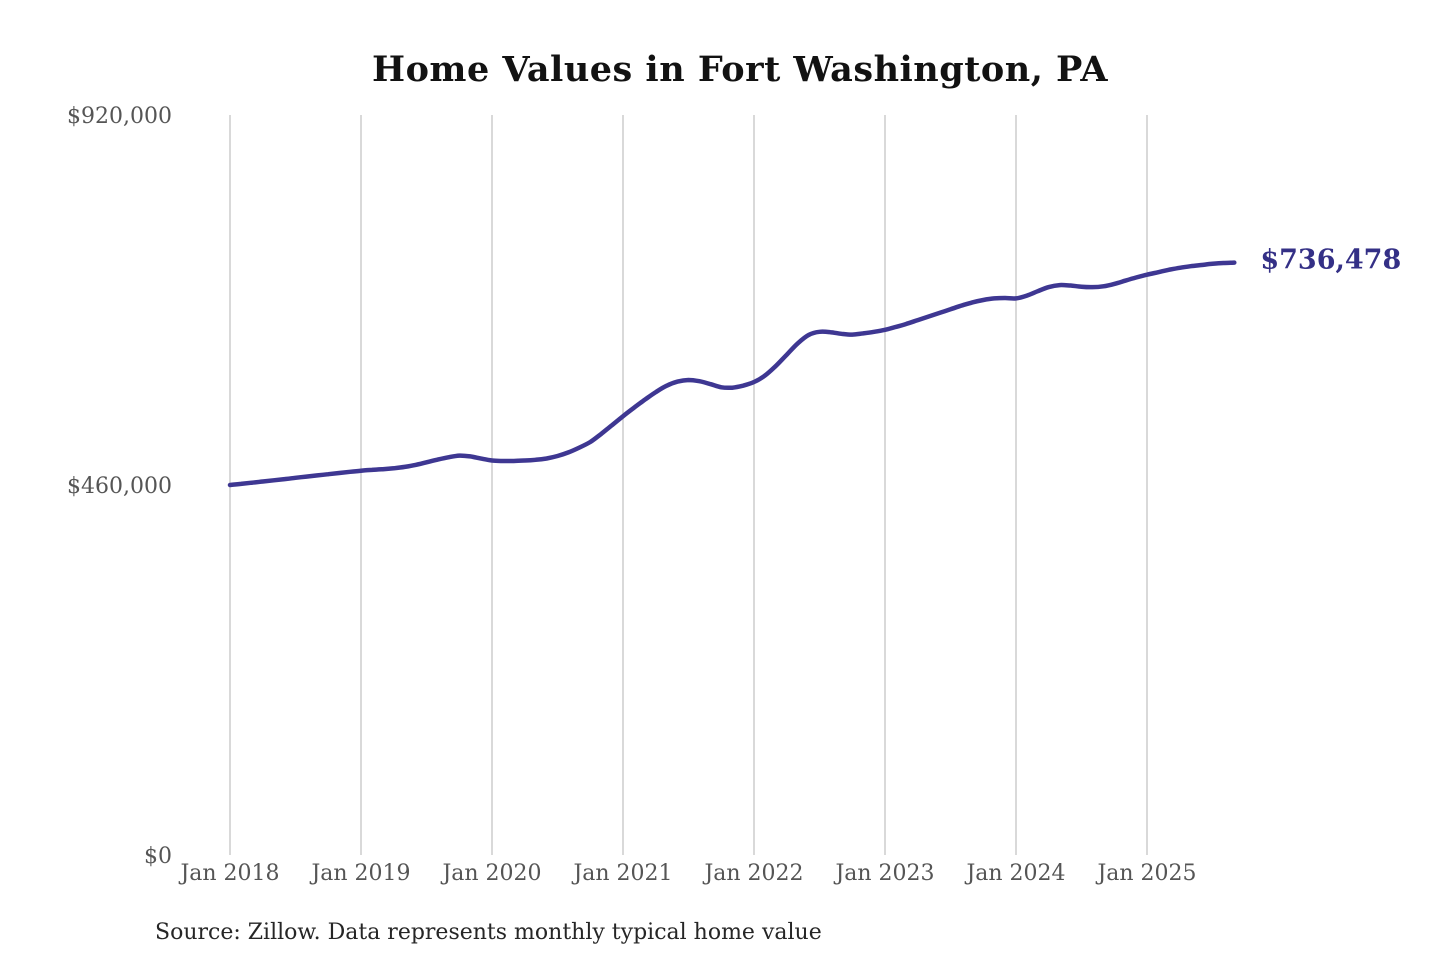  What do you see at coordinates (883, 873) in the screenshot?
I see `x-tick-label: Jan 2023` at bounding box center [883, 873].